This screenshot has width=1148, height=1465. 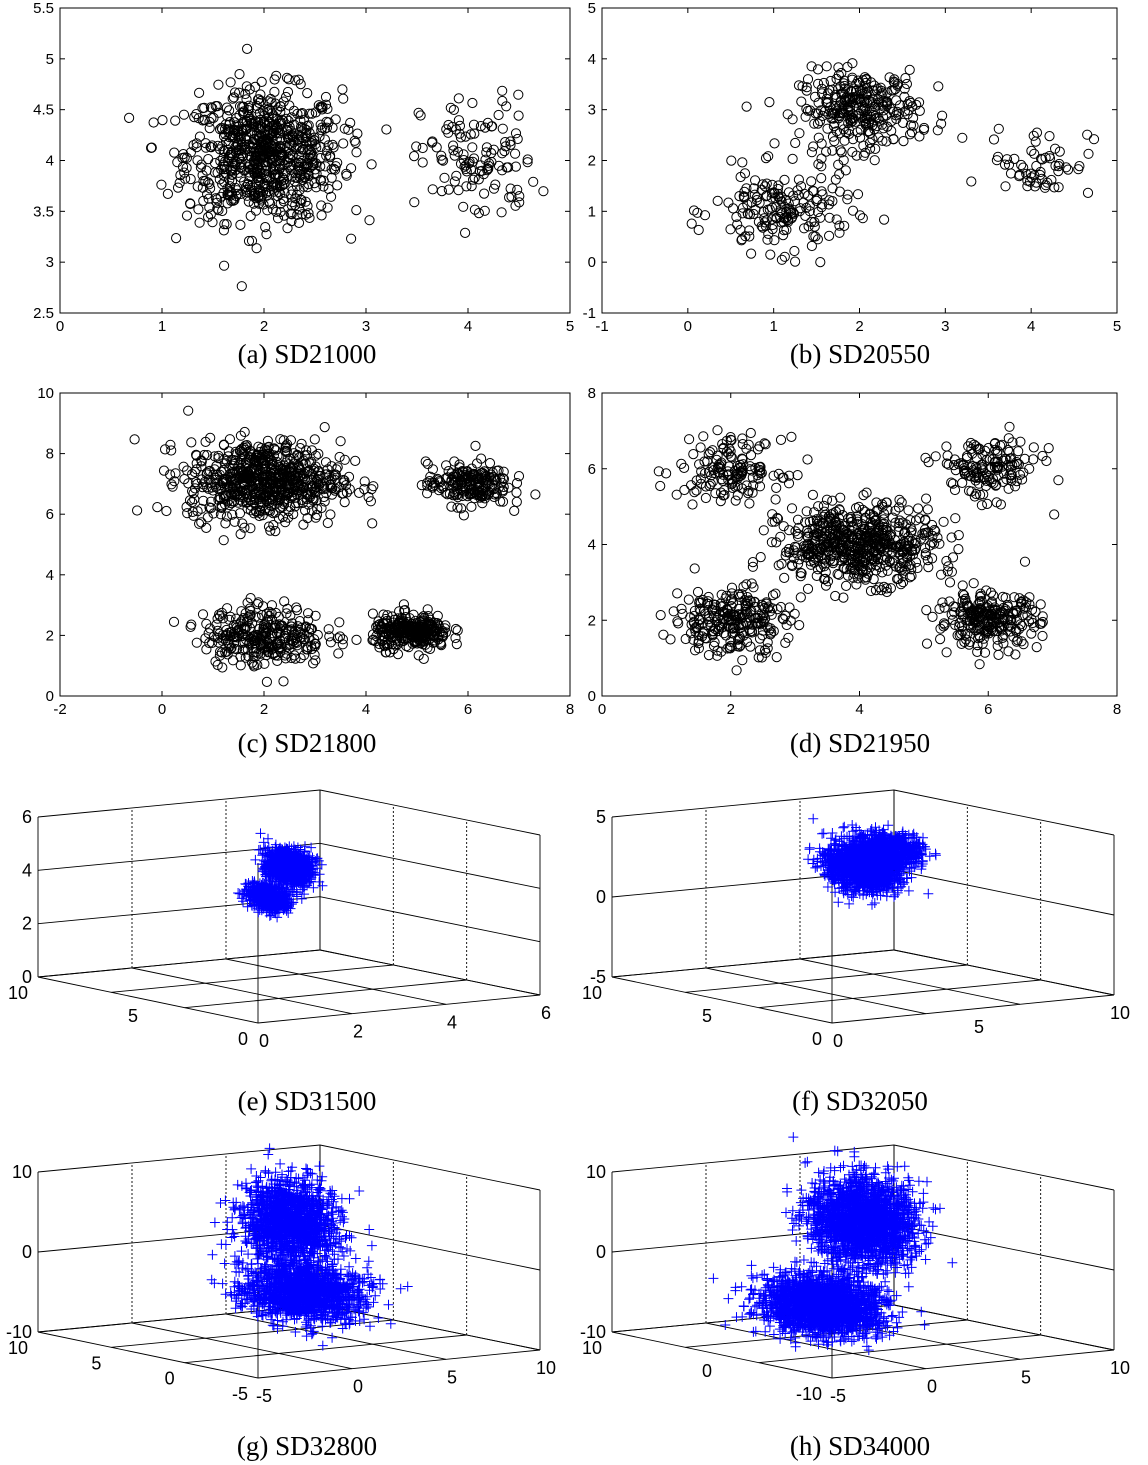 What do you see at coordinates (307, 743) in the screenshot?
I see `panel-caption: (c) SD21800` at bounding box center [307, 743].